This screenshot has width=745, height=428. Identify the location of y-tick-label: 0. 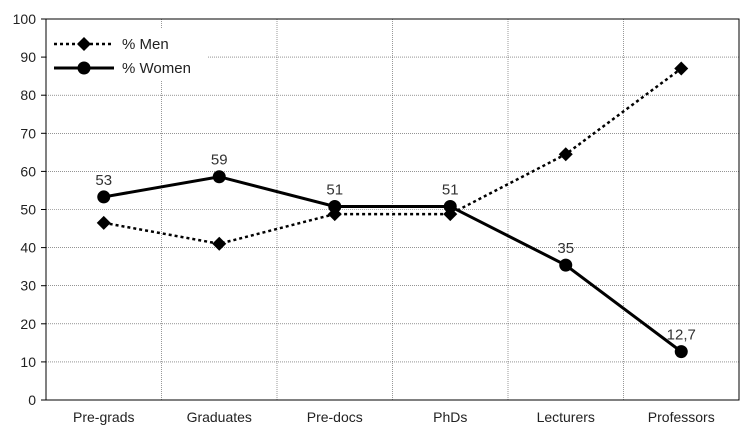
(32, 400).